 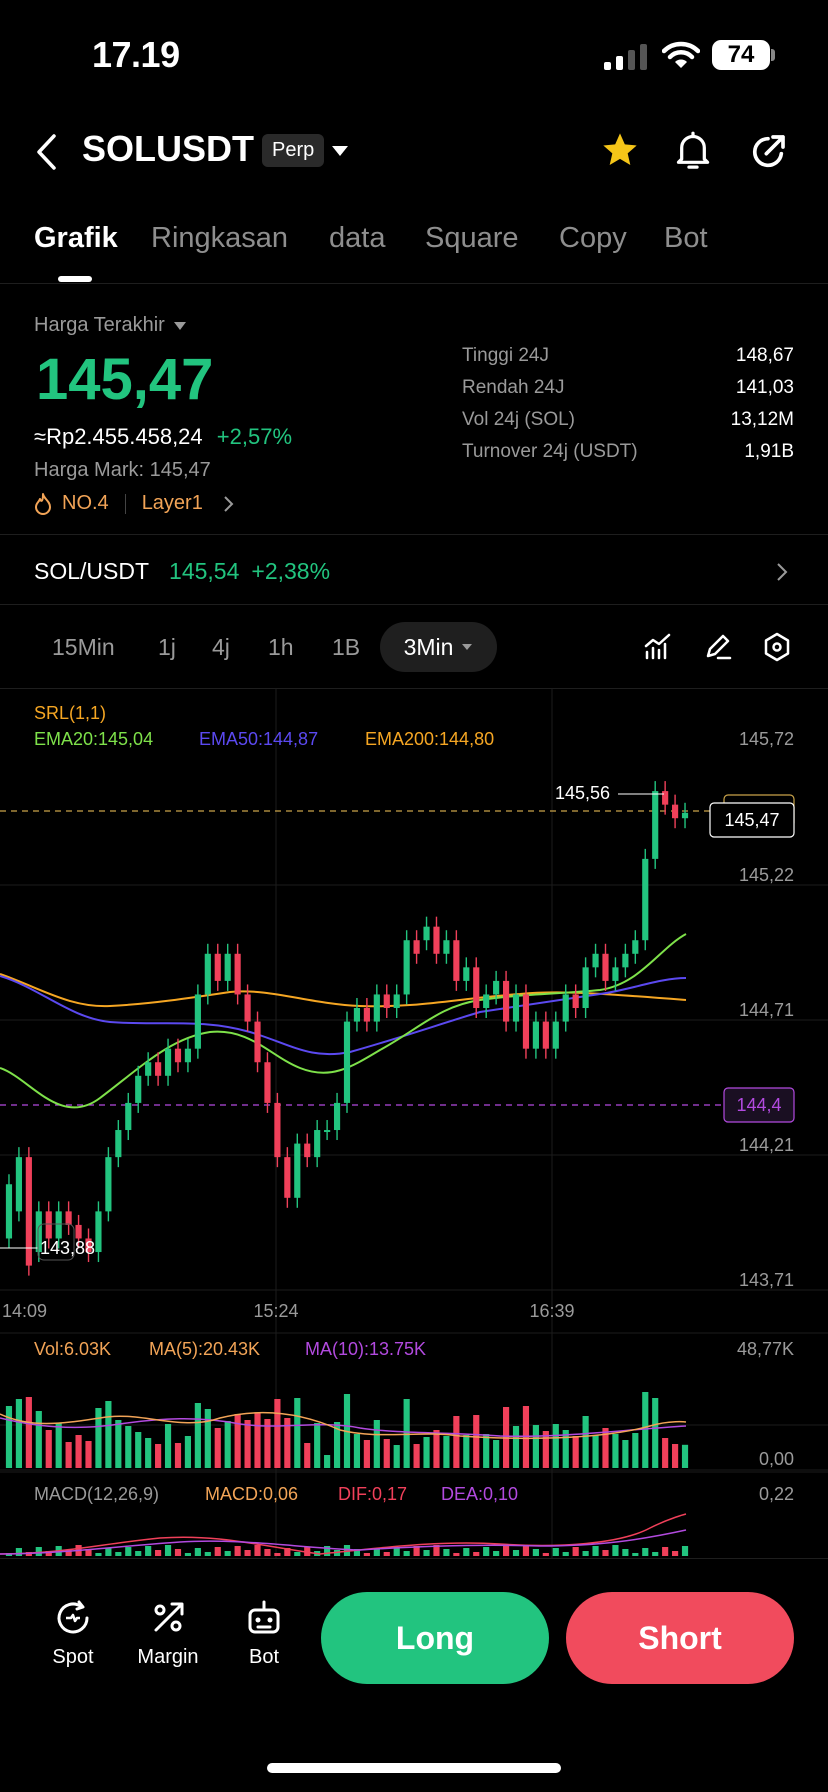 I want to click on spot-pair-row: SOL/USDT 145,54 +2,38%, so click(x=182, y=571).